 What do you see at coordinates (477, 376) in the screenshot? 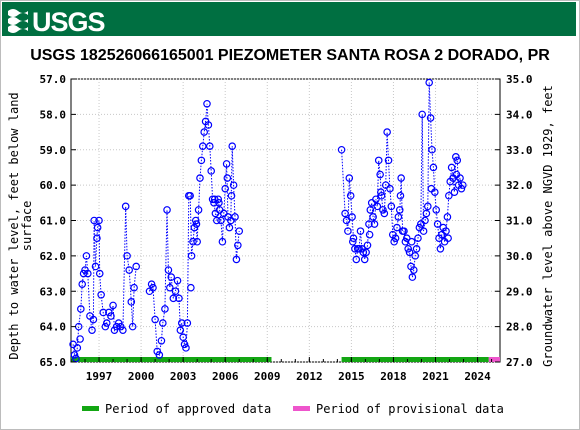
I see `x-tick-label: 2024` at bounding box center [477, 376].